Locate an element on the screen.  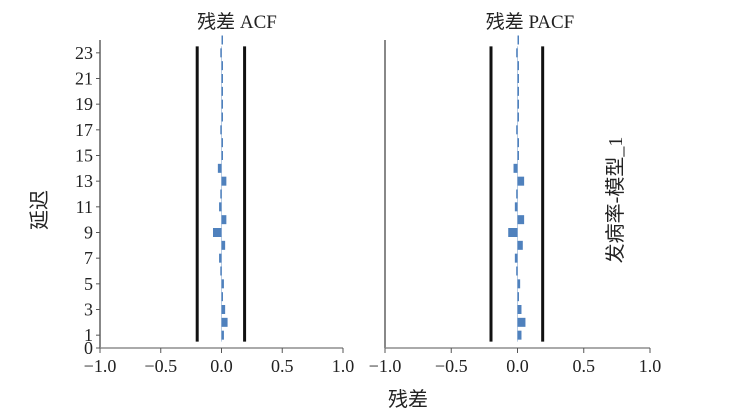
y-tick-label: 23 is located at coordinates (84, 53).